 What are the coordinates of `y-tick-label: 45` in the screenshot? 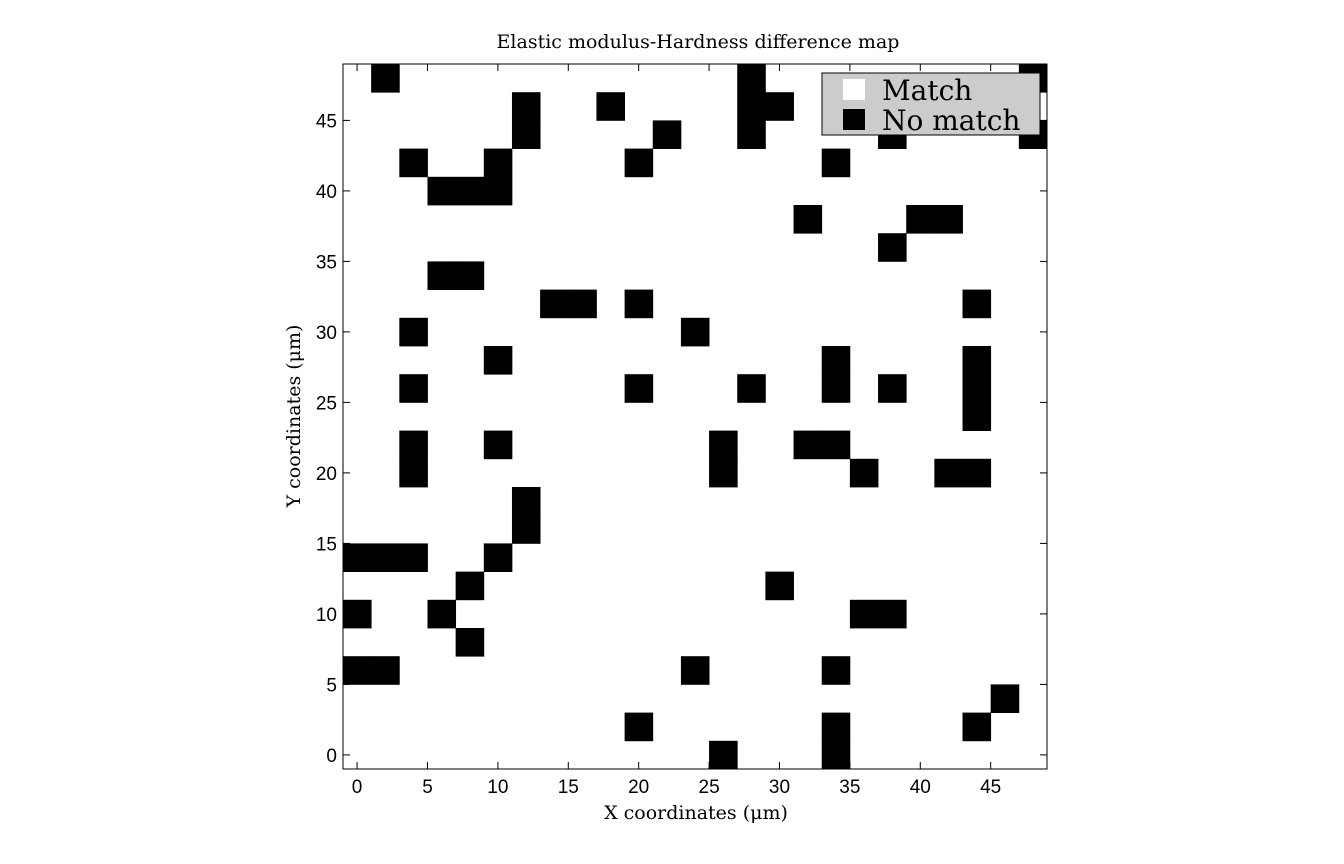 It's located at (326, 121).